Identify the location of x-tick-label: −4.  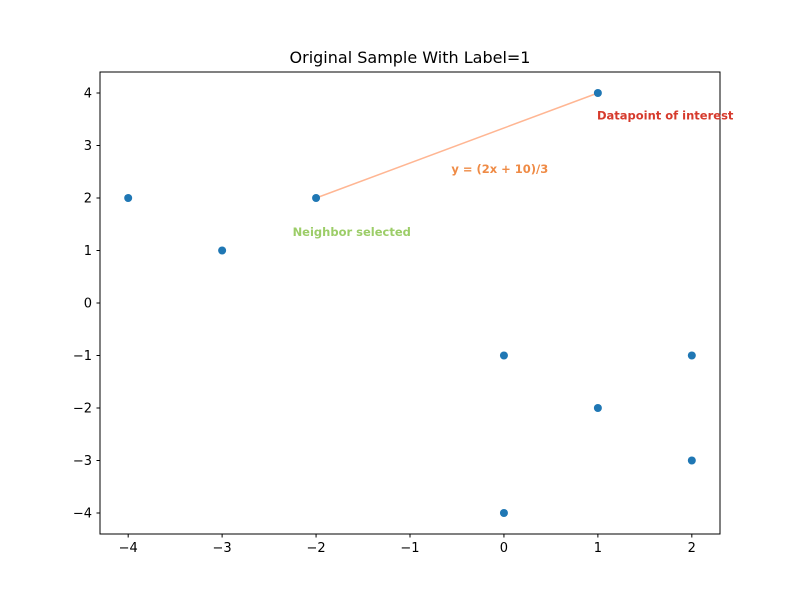
(128, 548).